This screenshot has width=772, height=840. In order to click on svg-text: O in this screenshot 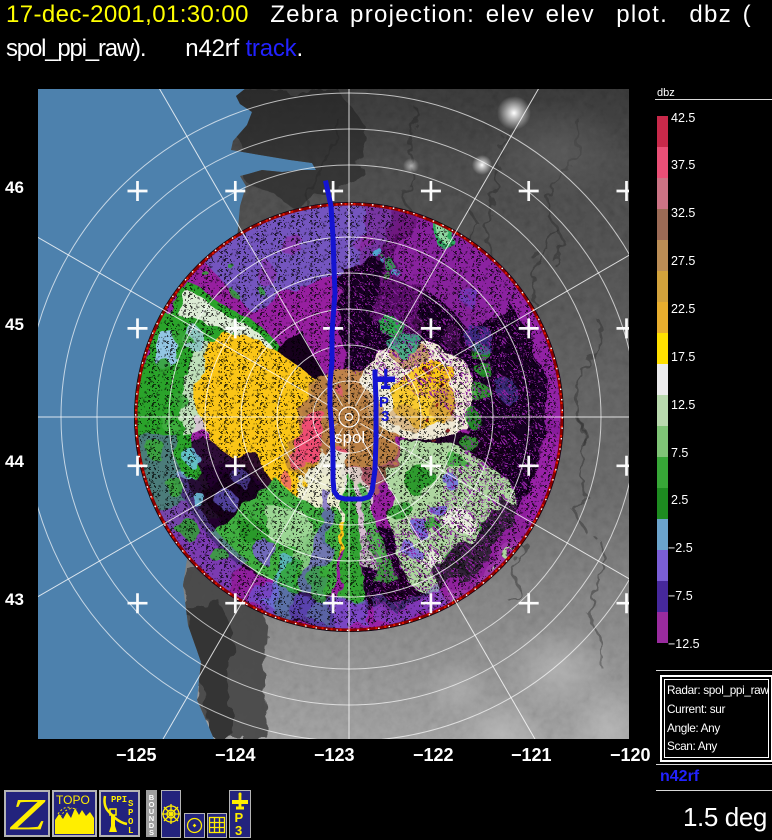, I will do `click(131, 822)`.